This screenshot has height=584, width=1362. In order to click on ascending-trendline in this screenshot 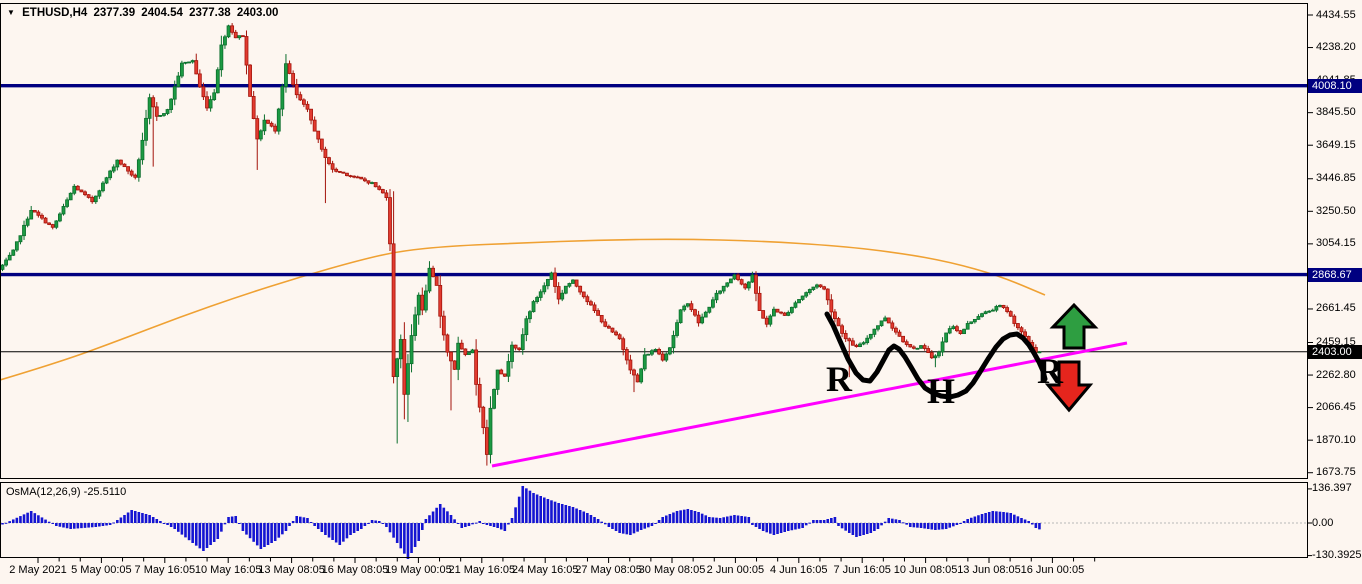, I will do `click(809, 404)`.